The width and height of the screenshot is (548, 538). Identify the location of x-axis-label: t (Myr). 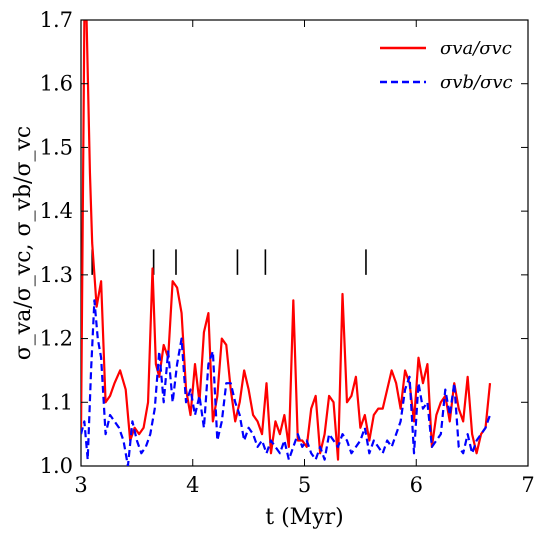
(304, 517).